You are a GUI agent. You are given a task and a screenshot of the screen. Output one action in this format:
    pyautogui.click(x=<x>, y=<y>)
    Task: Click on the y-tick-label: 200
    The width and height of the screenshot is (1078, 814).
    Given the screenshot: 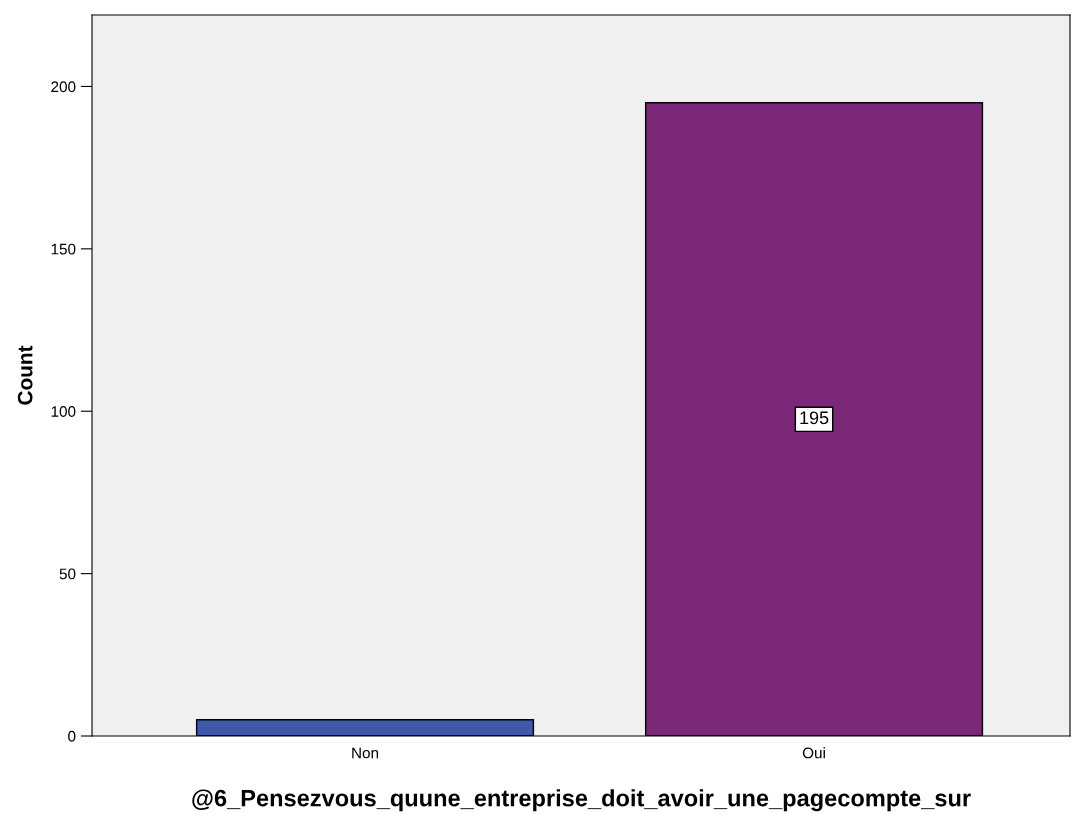 What is the action you would take?
    pyautogui.click(x=63, y=87)
    